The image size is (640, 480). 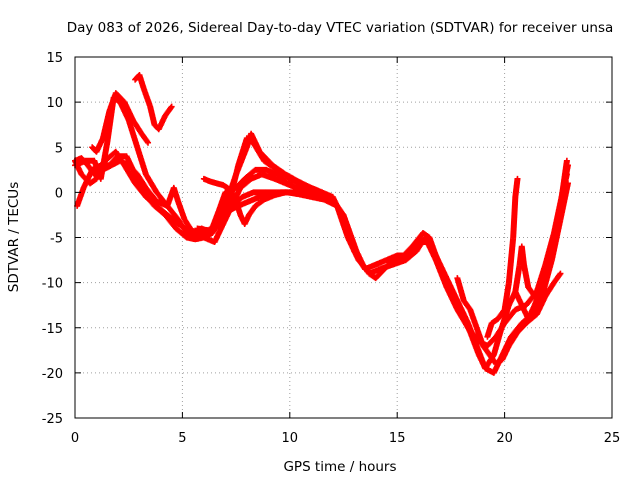 I want to click on x-tick-label: 5, so click(x=182, y=438).